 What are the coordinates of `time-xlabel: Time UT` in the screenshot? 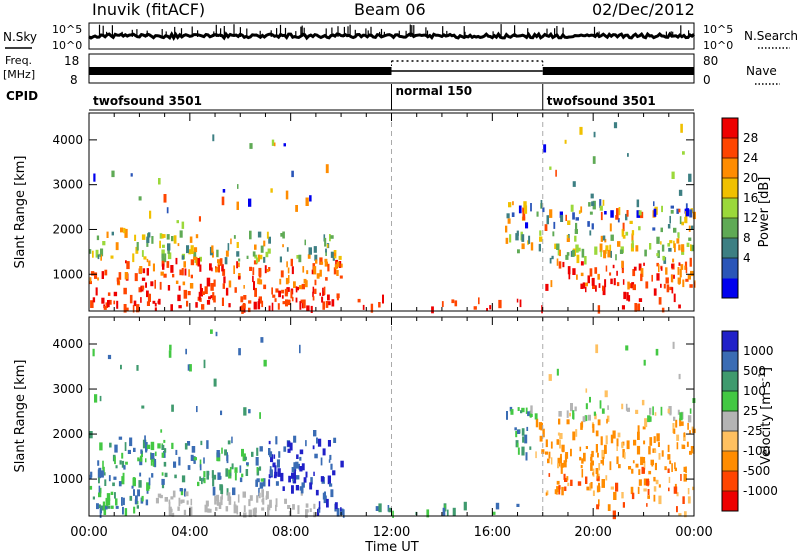 It's located at (391, 547).